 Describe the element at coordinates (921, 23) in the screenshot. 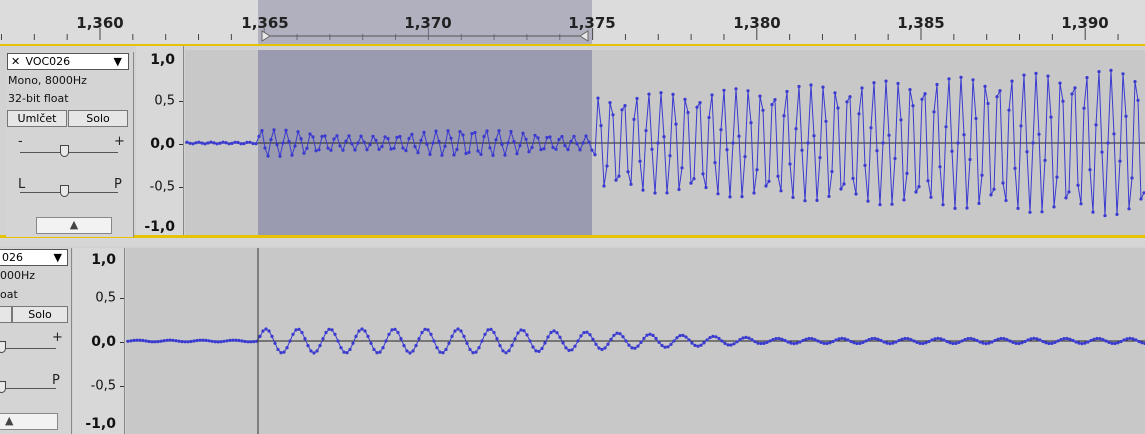

I see `ruler-label-1385: 1,385` at that location.